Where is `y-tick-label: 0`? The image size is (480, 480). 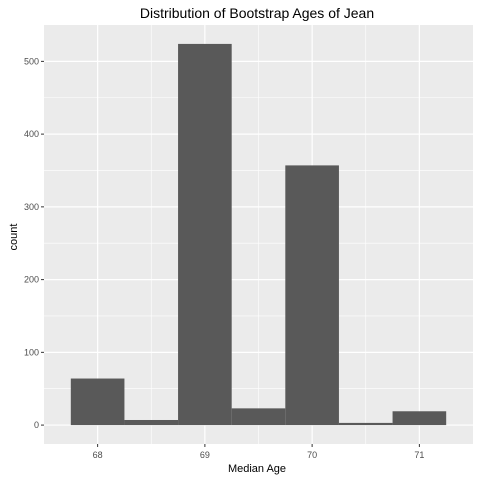
y-tick-label: 0 is located at coordinates (36, 425).